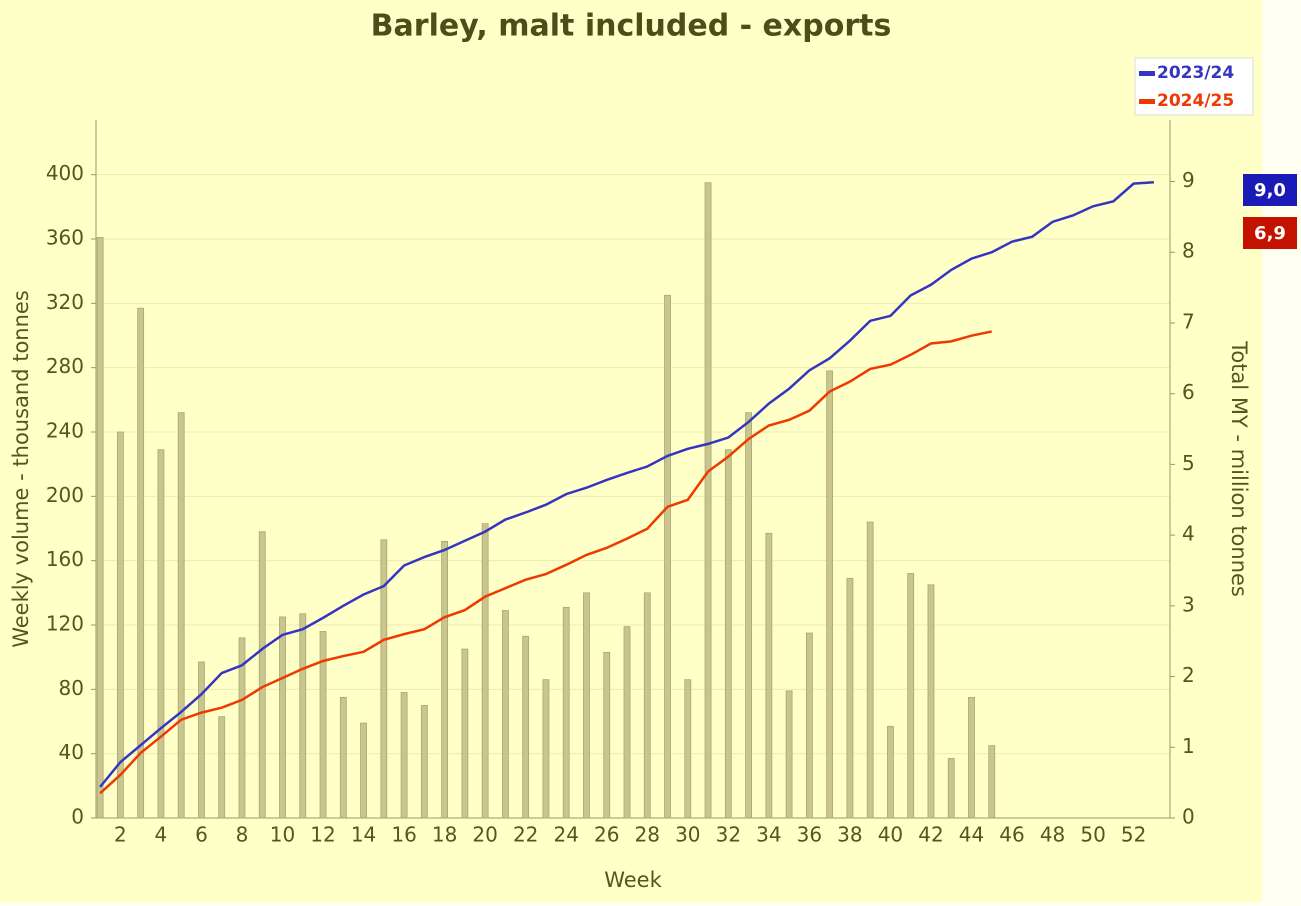 Image resolution: width=1301 pixels, height=906 pixels. I want to click on x-tick-label: 4, so click(161, 835).